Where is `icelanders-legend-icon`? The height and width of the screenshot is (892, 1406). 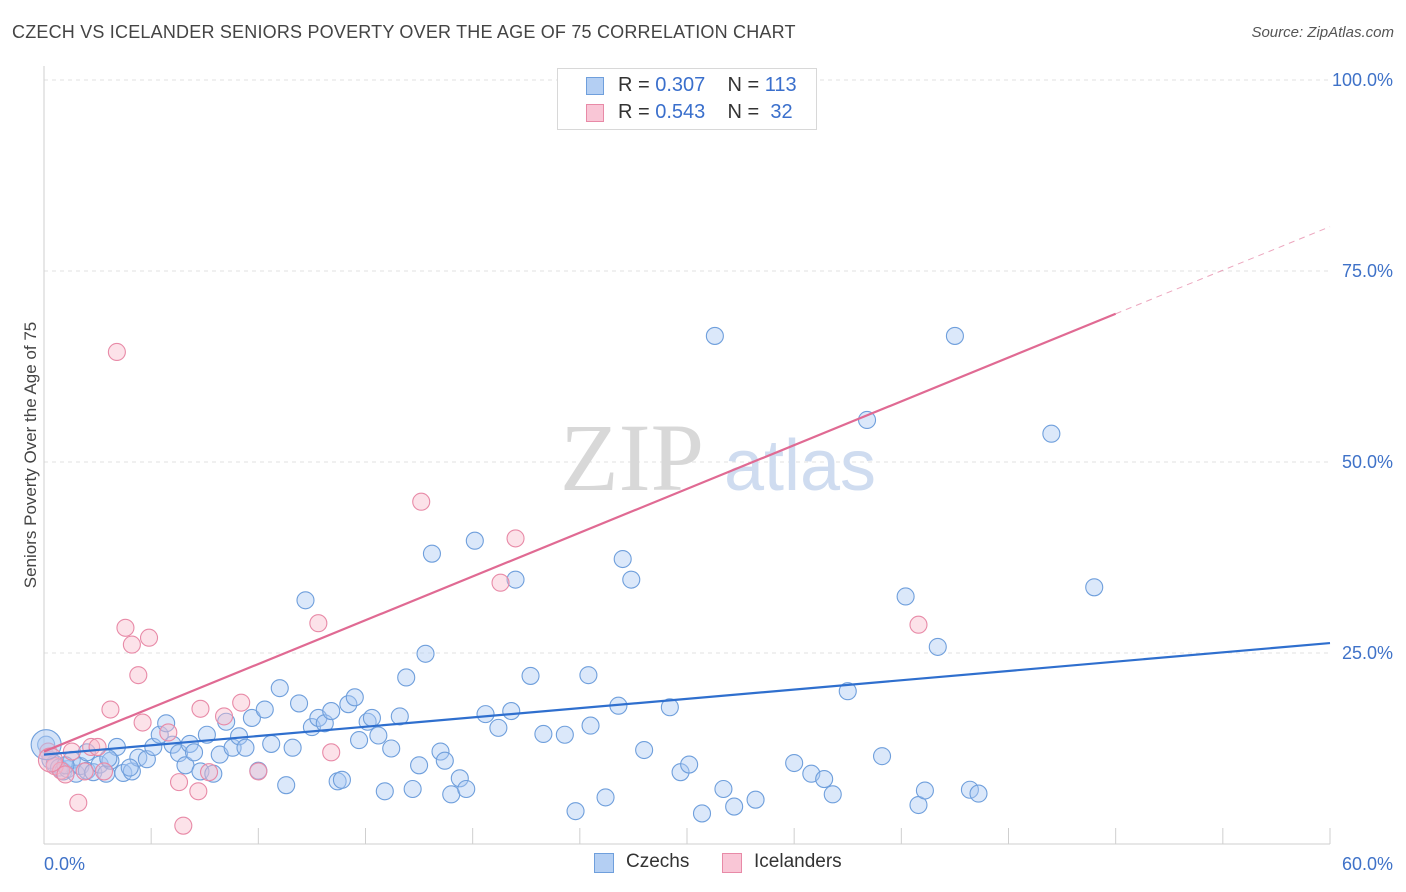
icelanders-legend-icon is located at coordinates (732, 863).